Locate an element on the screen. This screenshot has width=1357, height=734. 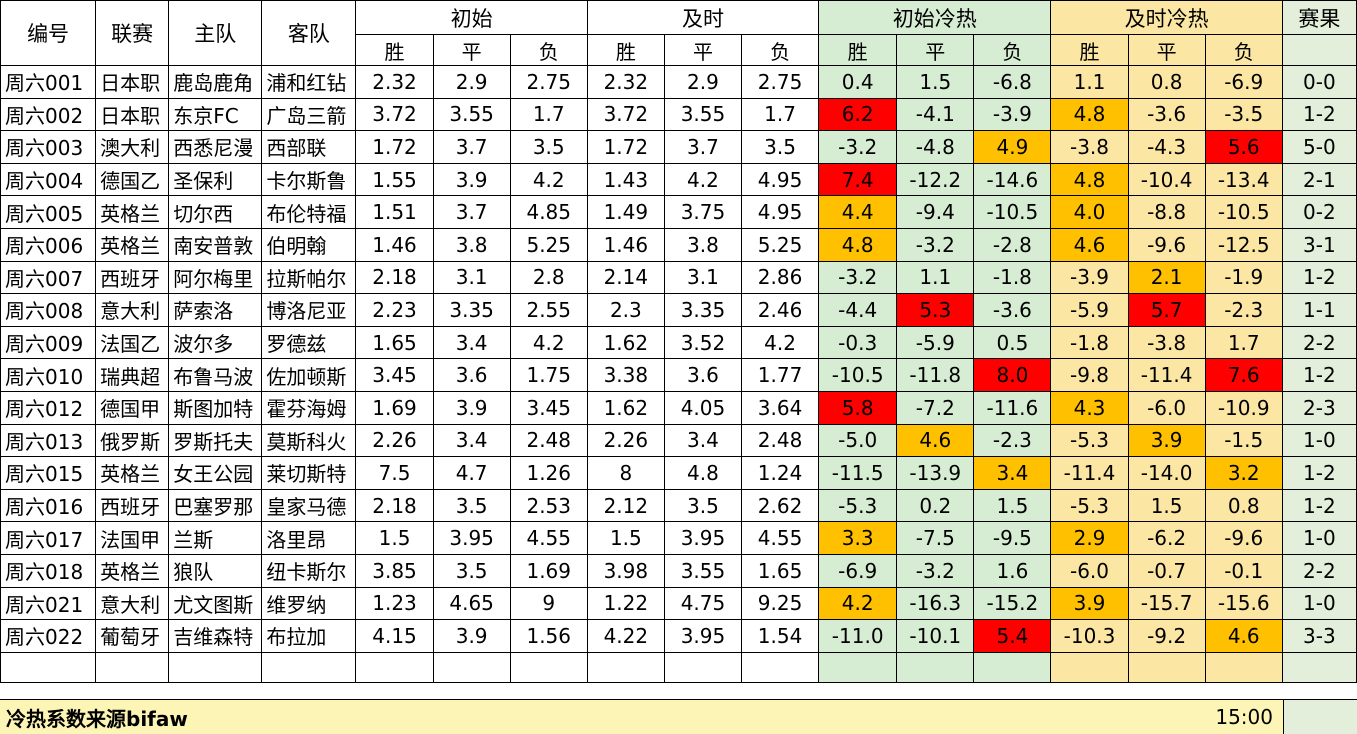
cell-lheat-loss: 4.6 is located at coordinates (1243, 636).